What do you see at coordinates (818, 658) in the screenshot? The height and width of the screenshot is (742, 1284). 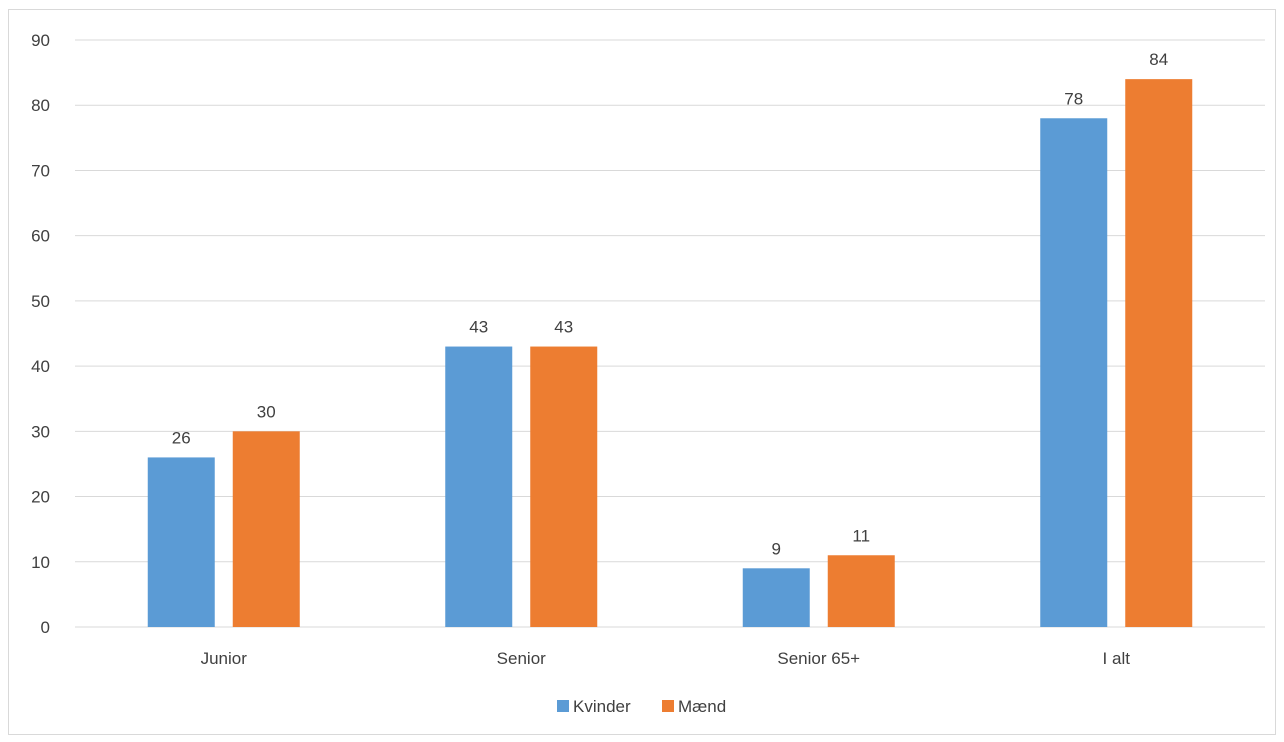 I see `category-label: Senior 65+` at bounding box center [818, 658].